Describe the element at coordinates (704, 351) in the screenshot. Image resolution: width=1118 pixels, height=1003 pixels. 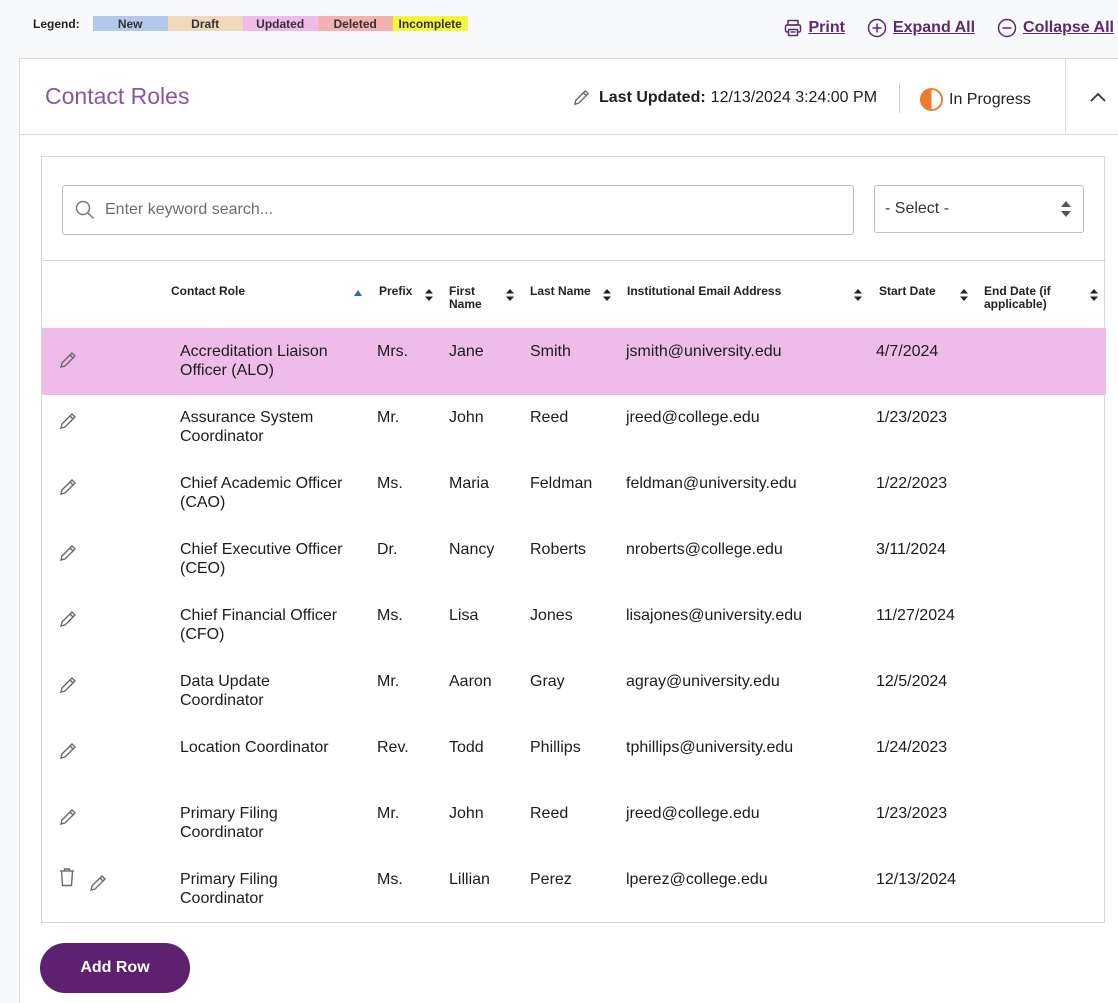
I see `cell-email: jsmith@university.edu` at that location.